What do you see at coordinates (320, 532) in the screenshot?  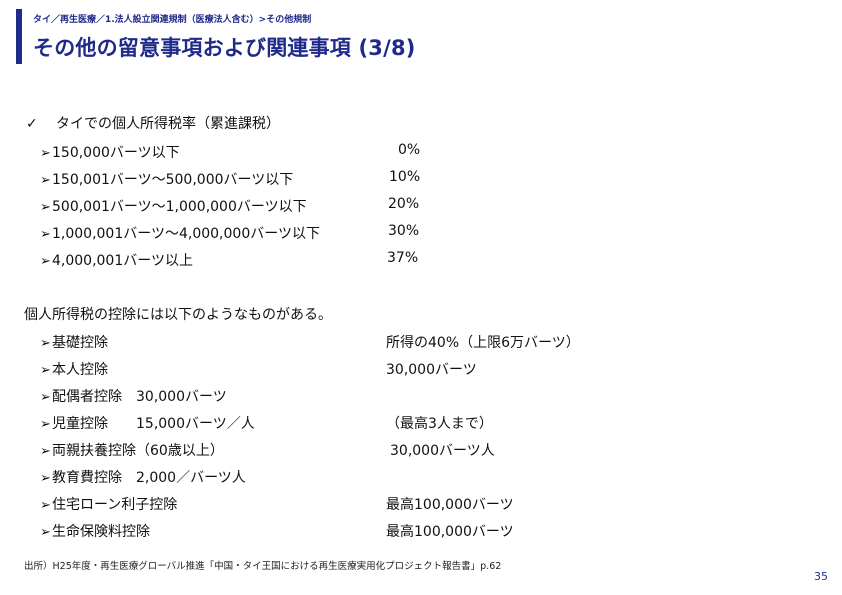 I see `deduction-row: ➢生命保険料控除 最高100,000バーツ` at bounding box center [320, 532].